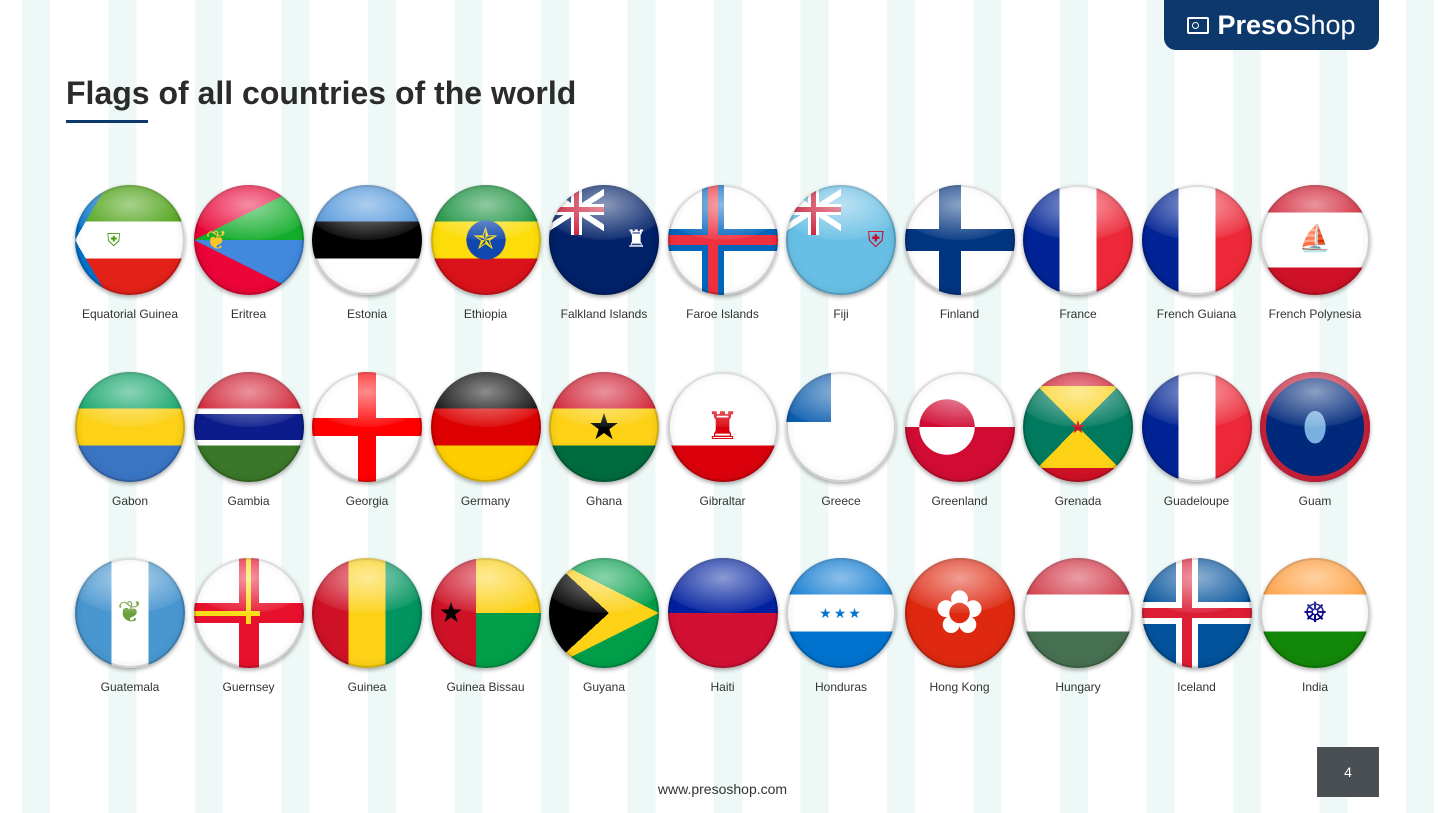 The image size is (1445, 813). I want to click on flag-eritrea: ❦, so click(248, 240).